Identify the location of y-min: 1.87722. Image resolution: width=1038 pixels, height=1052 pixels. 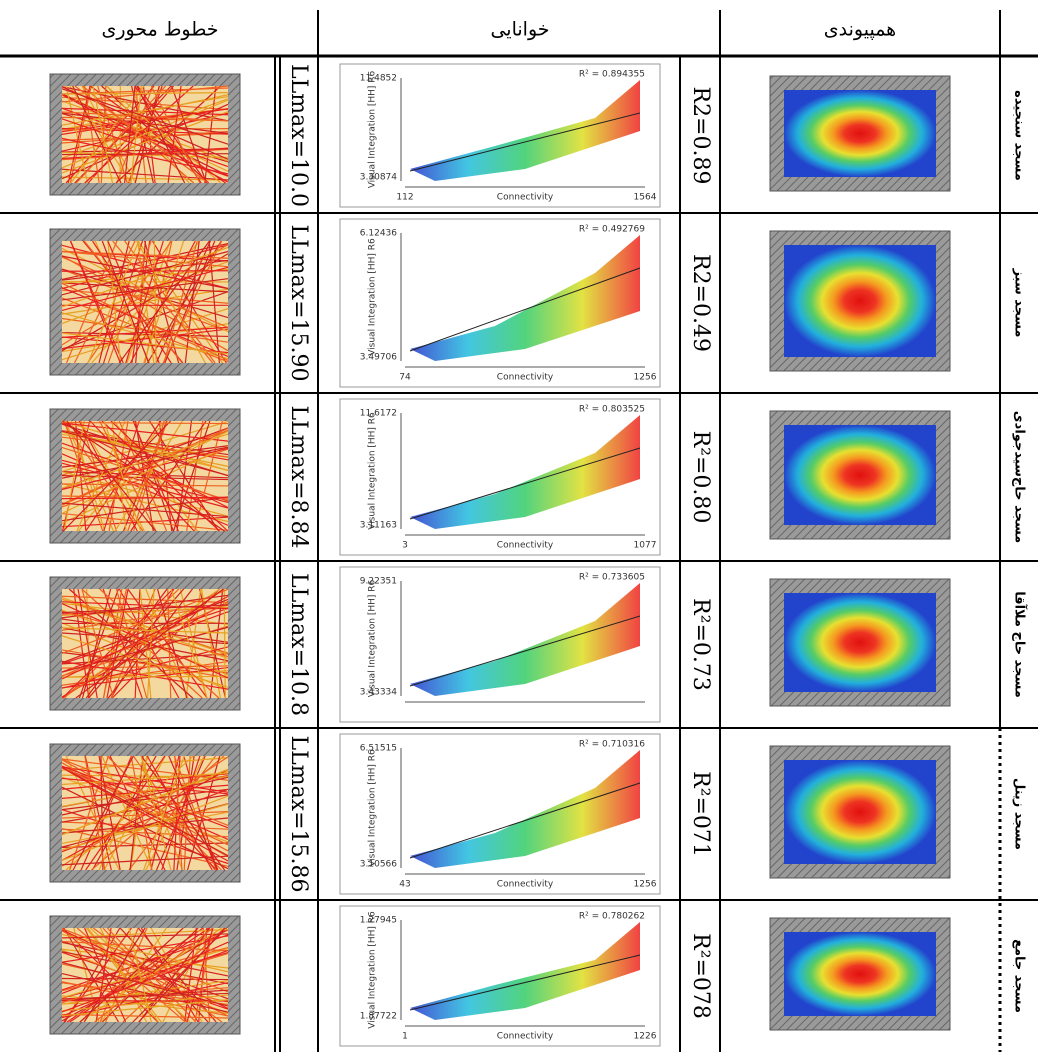
(378, 1017).